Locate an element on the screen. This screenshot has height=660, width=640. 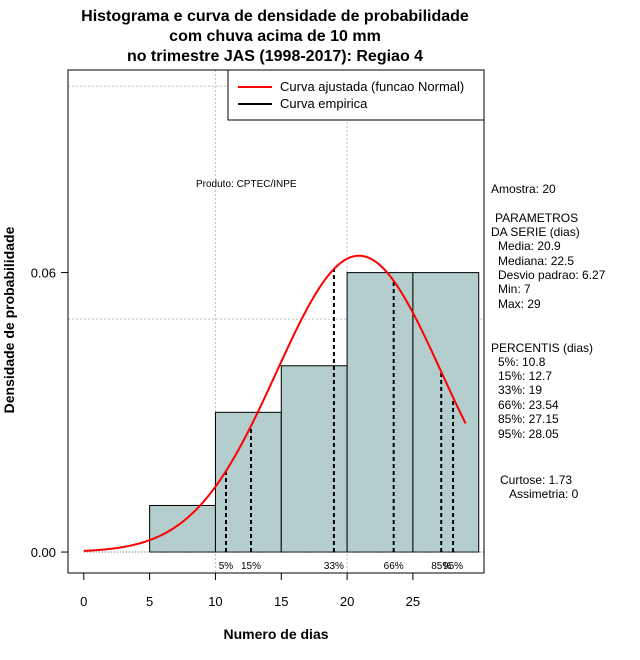
percentile-label-5: 85% is located at coordinates (441, 566).